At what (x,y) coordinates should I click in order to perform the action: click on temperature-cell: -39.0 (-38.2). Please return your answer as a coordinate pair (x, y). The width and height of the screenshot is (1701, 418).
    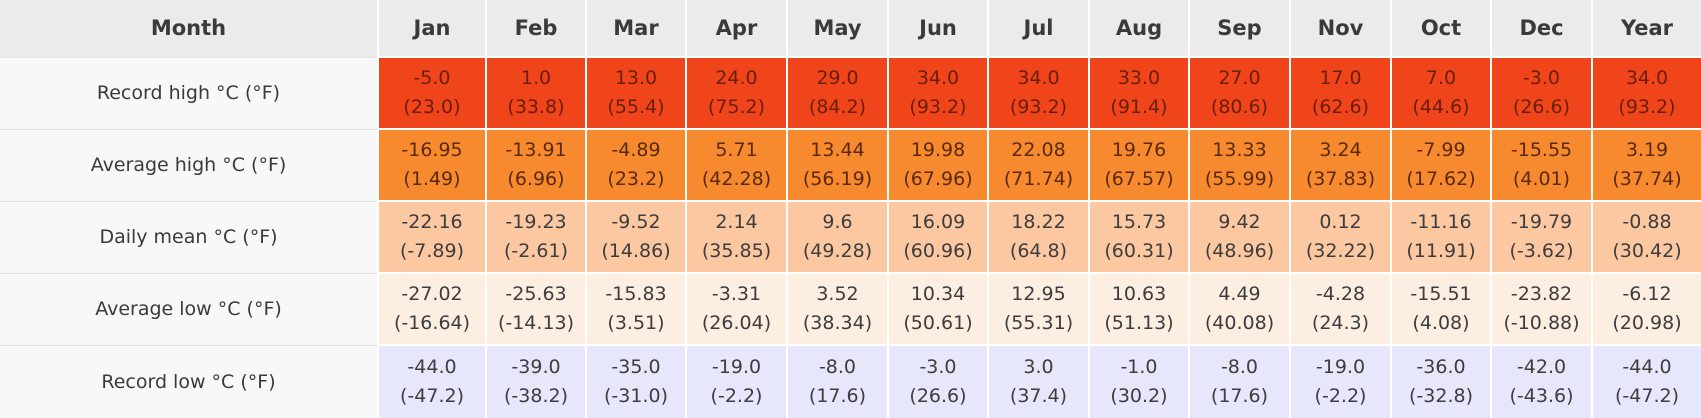
    Looking at the image, I should click on (535, 381).